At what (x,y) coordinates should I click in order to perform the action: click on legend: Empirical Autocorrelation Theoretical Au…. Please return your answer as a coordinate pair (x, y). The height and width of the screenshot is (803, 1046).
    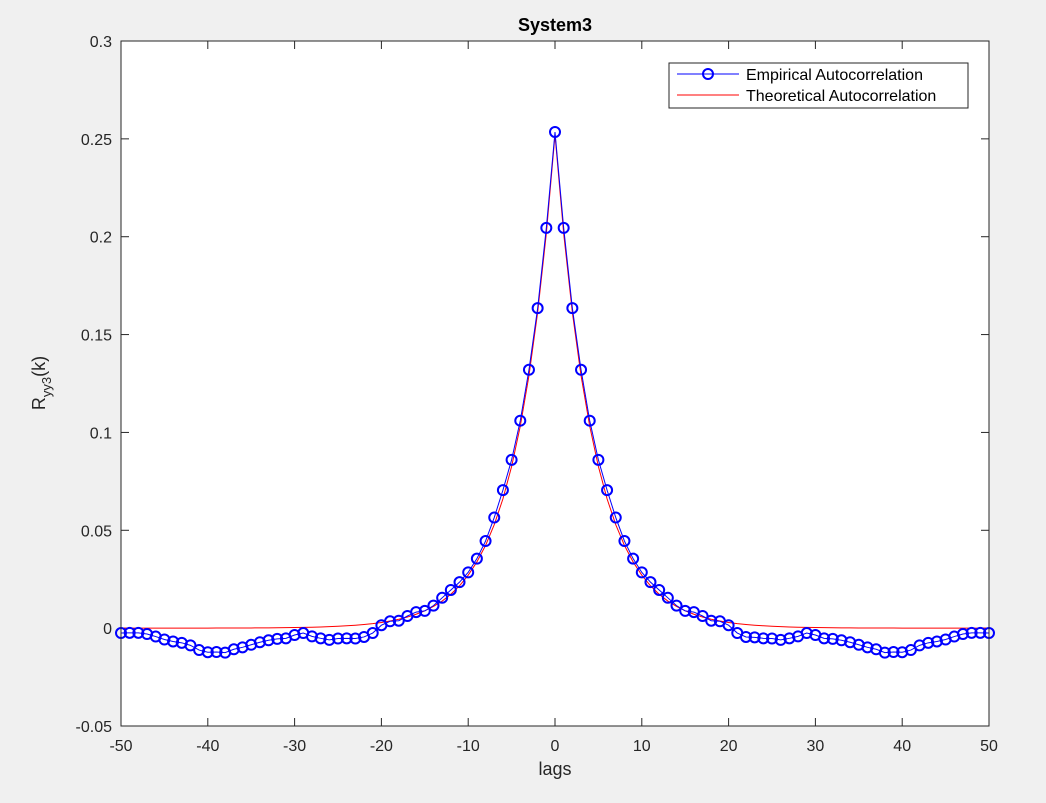
    Looking at the image, I should click on (818, 85).